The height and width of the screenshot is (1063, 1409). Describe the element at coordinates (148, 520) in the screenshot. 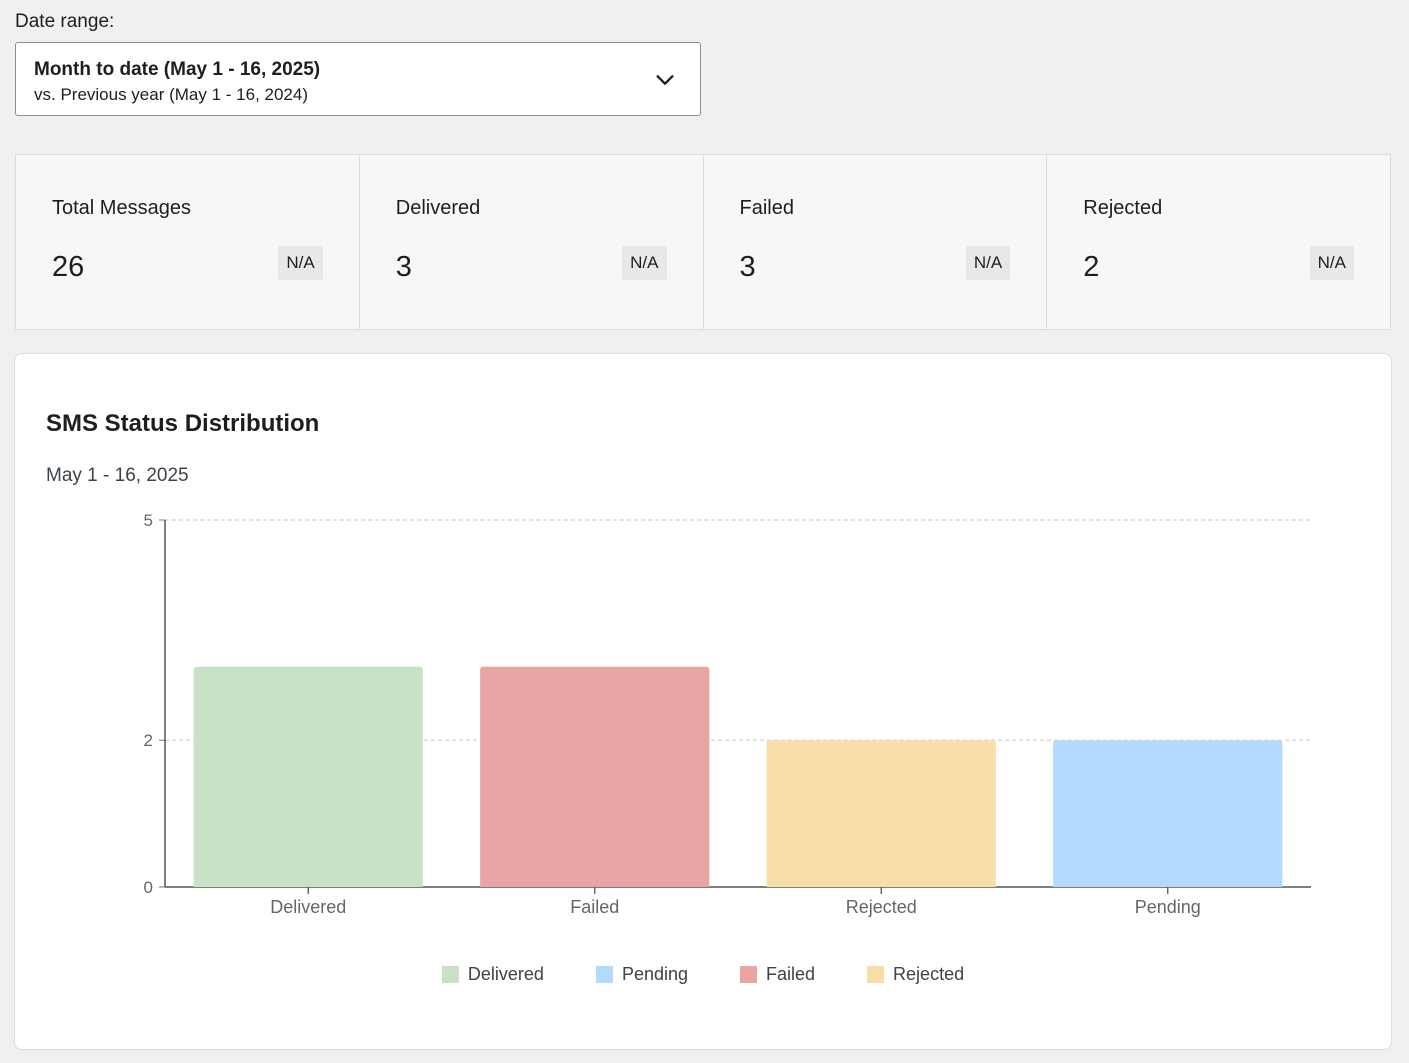

I see `y-tick-label: 5` at that location.